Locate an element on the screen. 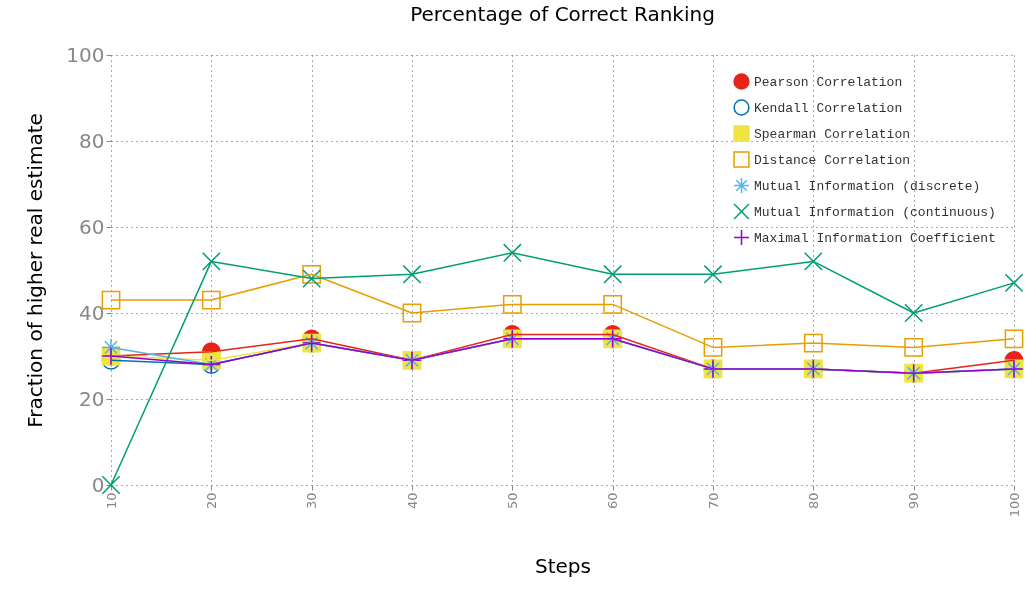 The width and height of the screenshot is (1027, 603). x-tick-label: 70 is located at coordinates (713, 501).